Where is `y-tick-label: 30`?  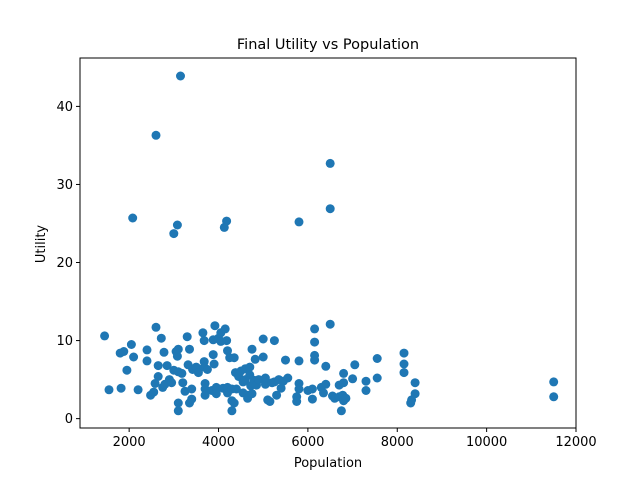 y-tick-label: 30 is located at coordinates (64, 185).